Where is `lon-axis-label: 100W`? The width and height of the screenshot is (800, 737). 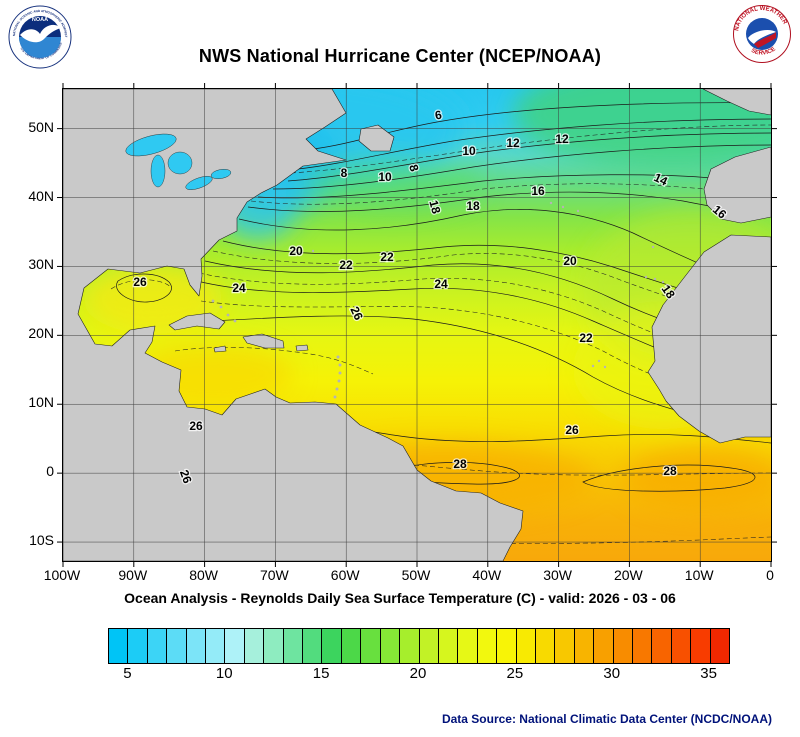
lon-axis-label: 100W is located at coordinates (62, 575).